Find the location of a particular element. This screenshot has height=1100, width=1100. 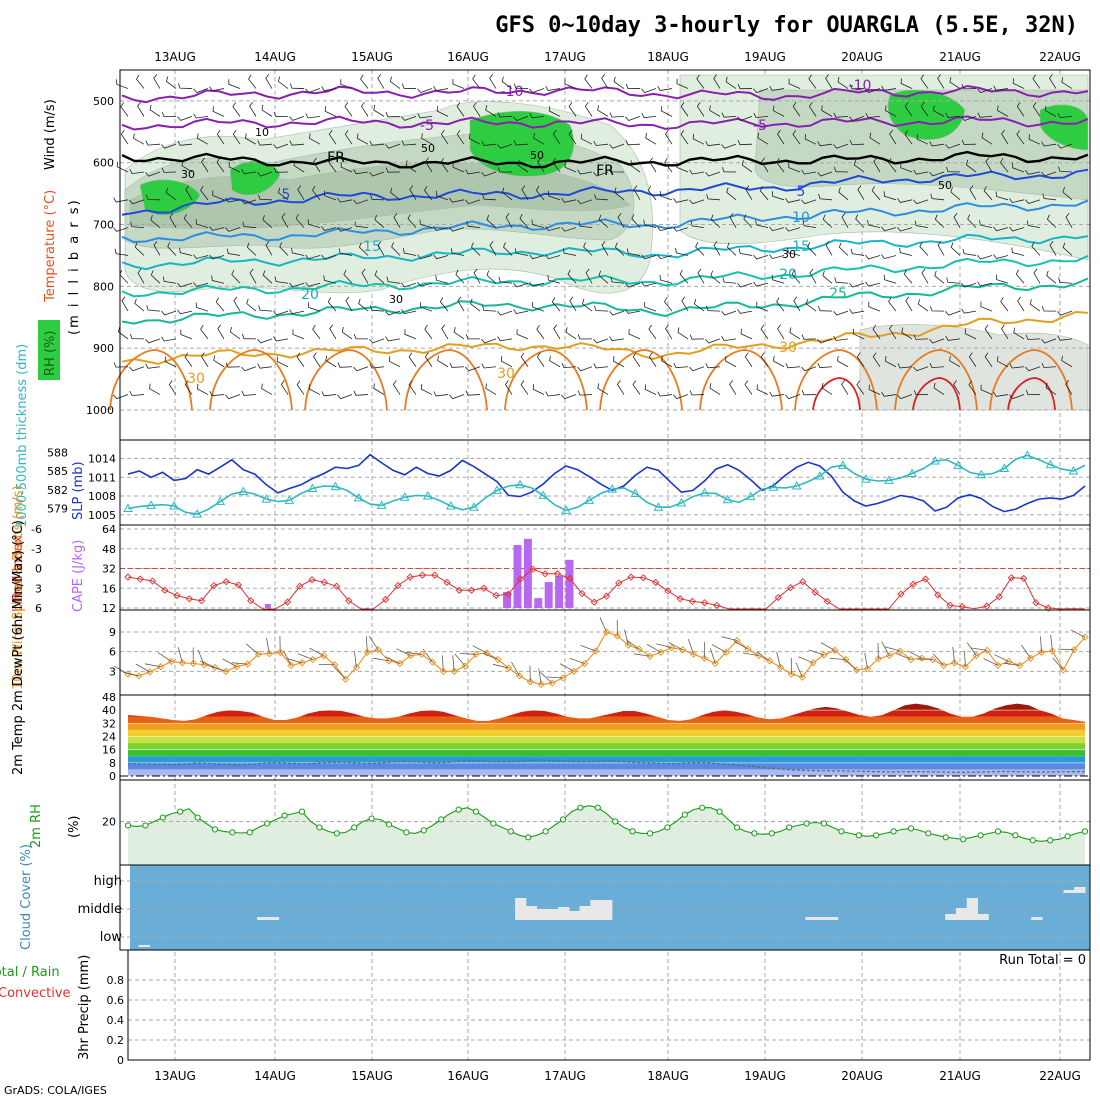

precip-labels: 3hr Precip (mm) is located at coordinates (84, 1007).